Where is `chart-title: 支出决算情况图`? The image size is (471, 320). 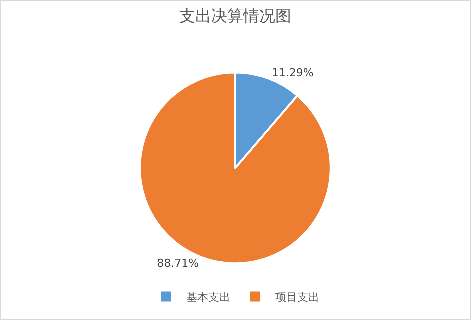 chart-title: 支出决算情况图 is located at coordinates (236, 16).